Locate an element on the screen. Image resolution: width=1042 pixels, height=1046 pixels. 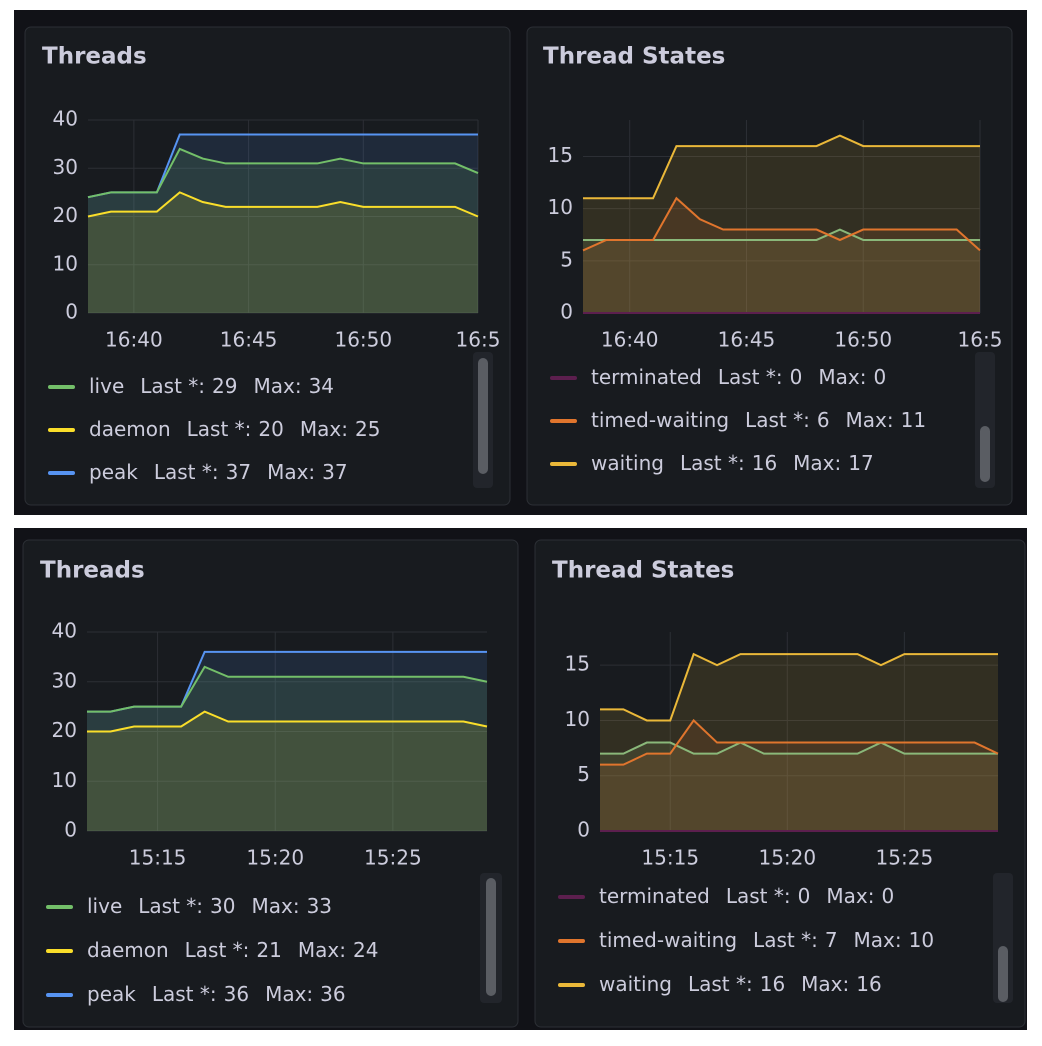
legend-stat-value: 11 is located at coordinates (913, 420).